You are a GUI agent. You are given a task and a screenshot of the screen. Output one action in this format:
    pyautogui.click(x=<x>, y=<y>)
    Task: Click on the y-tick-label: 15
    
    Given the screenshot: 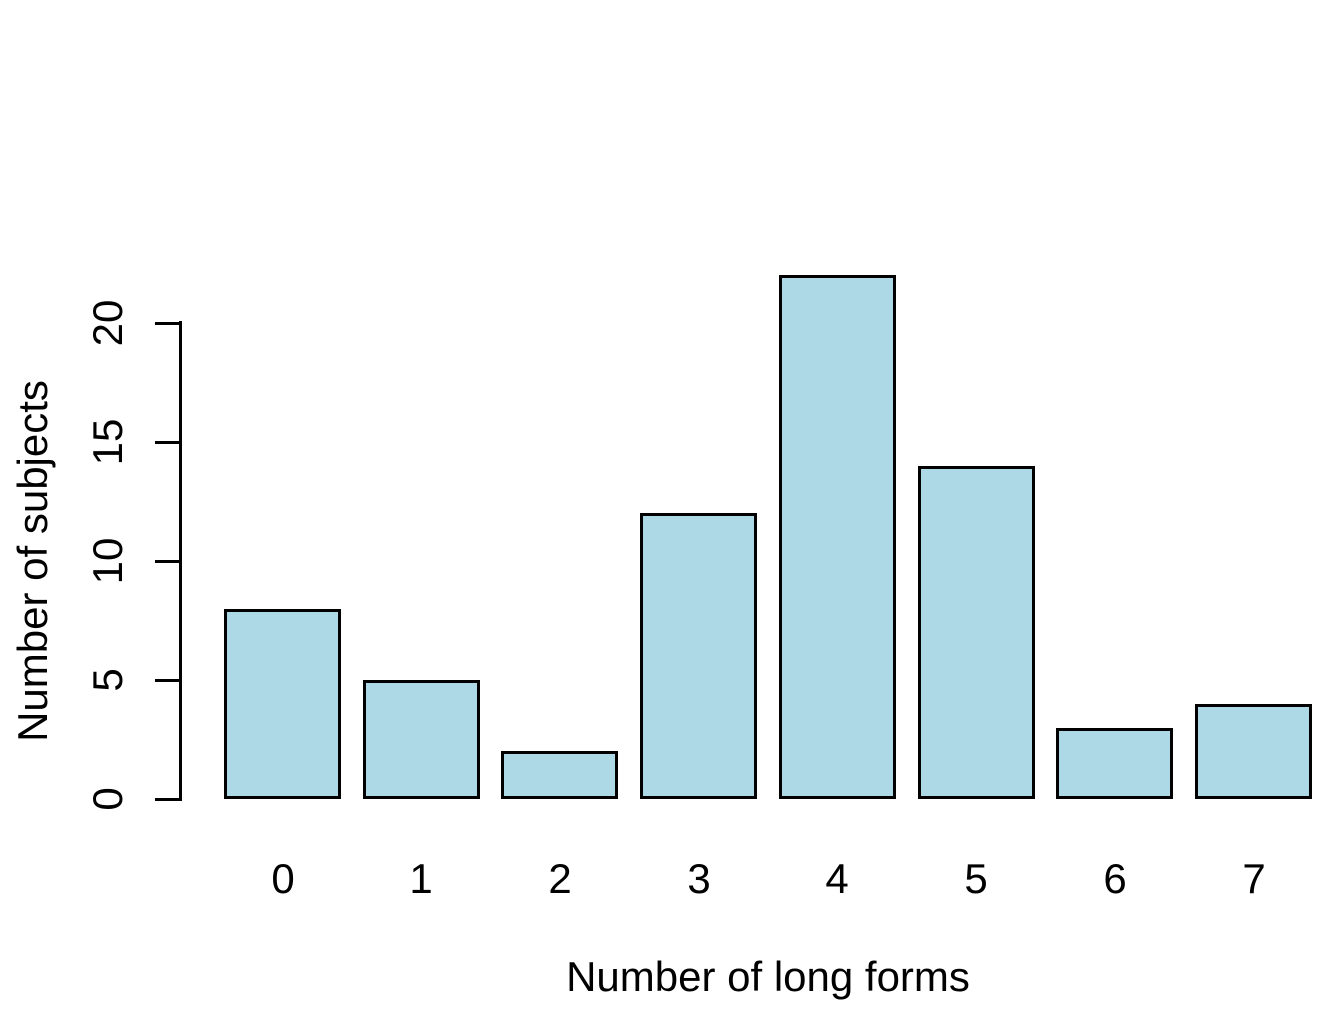 What is the action you would take?
    pyautogui.click(x=107, y=442)
    